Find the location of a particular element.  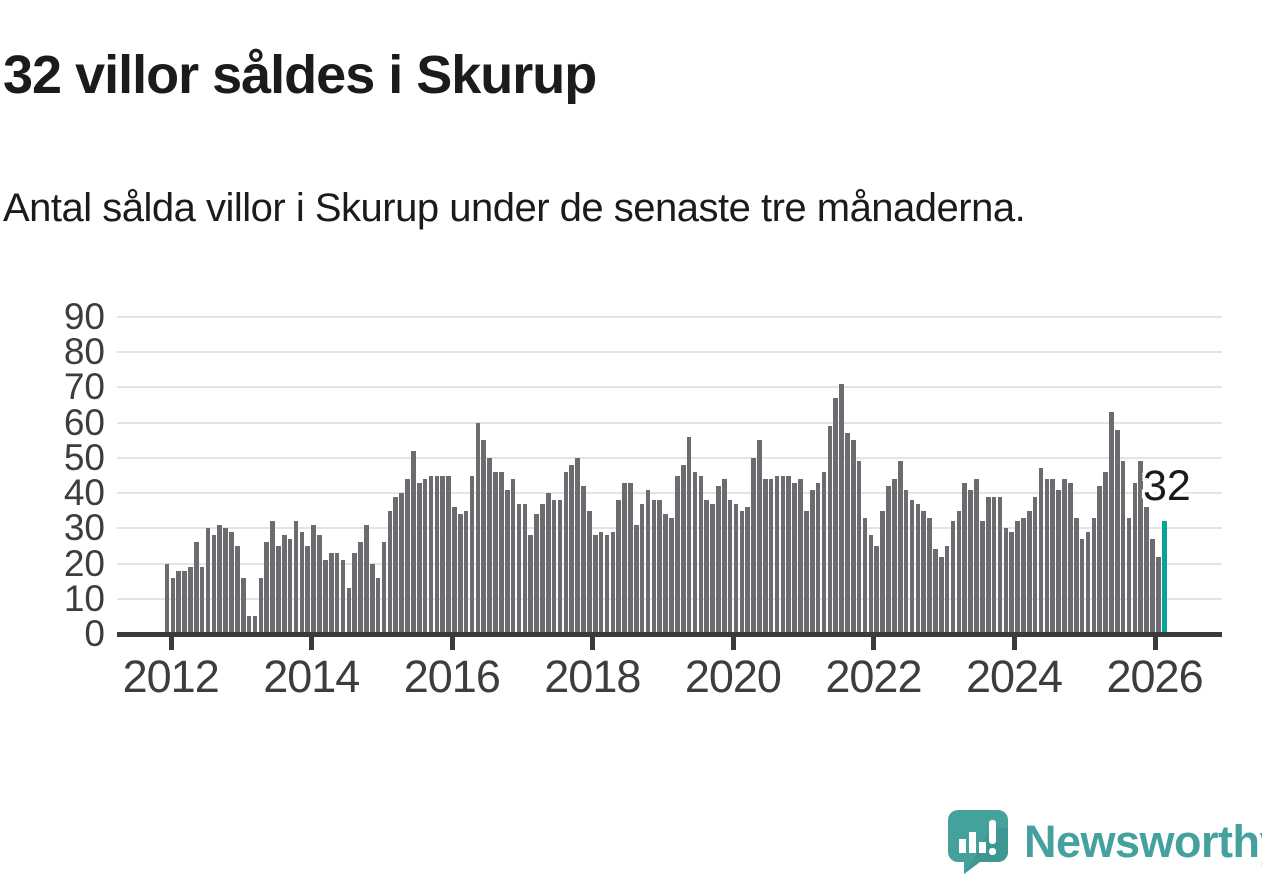

newsworthy-logo: Newsworthy is located at coordinates (1104, 842).